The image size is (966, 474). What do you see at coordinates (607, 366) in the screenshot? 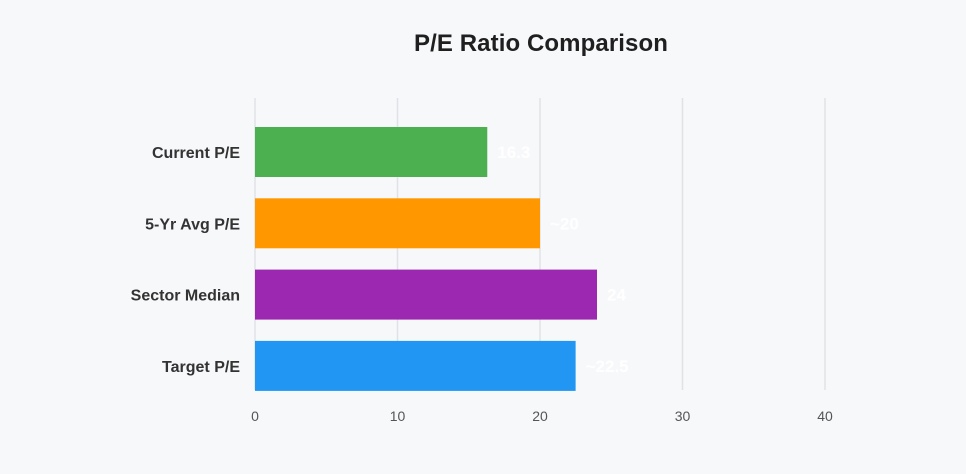
I see `data-label: ~22.5` at bounding box center [607, 366].